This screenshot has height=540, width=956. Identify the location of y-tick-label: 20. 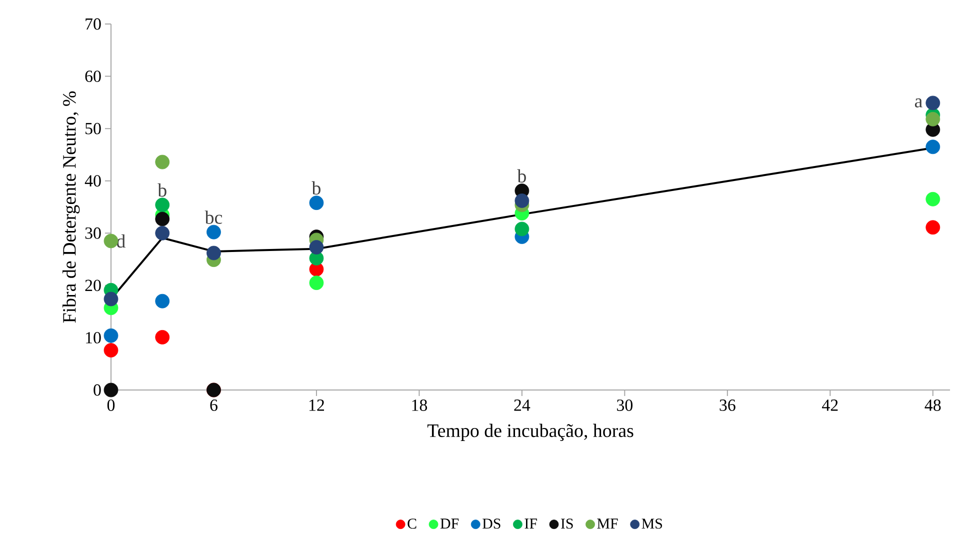
(93, 286).